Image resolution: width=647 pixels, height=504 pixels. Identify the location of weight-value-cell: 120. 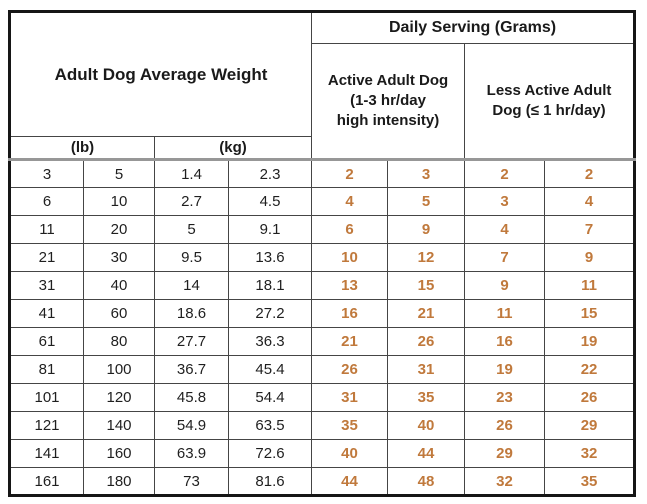
(119, 397).